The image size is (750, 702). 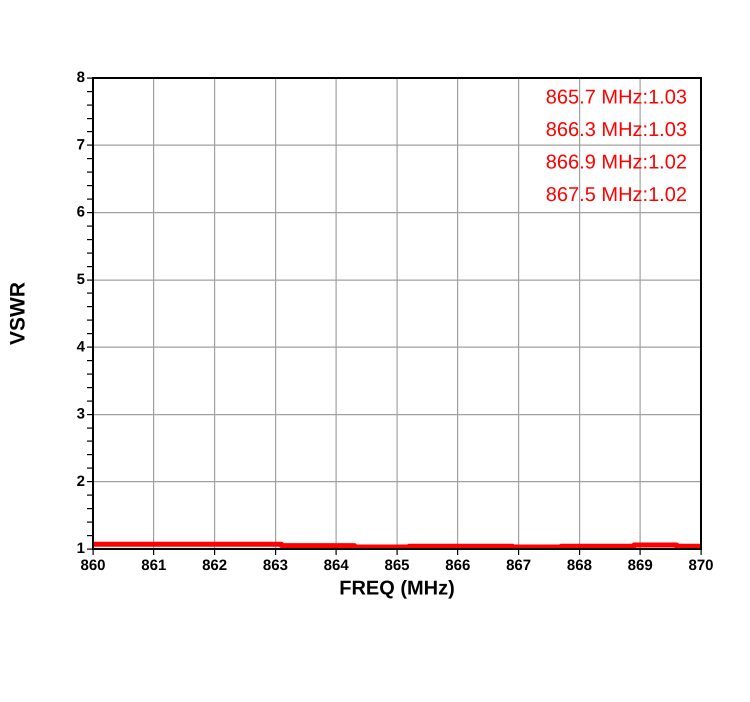 I want to click on x-tick-label: 862, so click(x=215, y=565).